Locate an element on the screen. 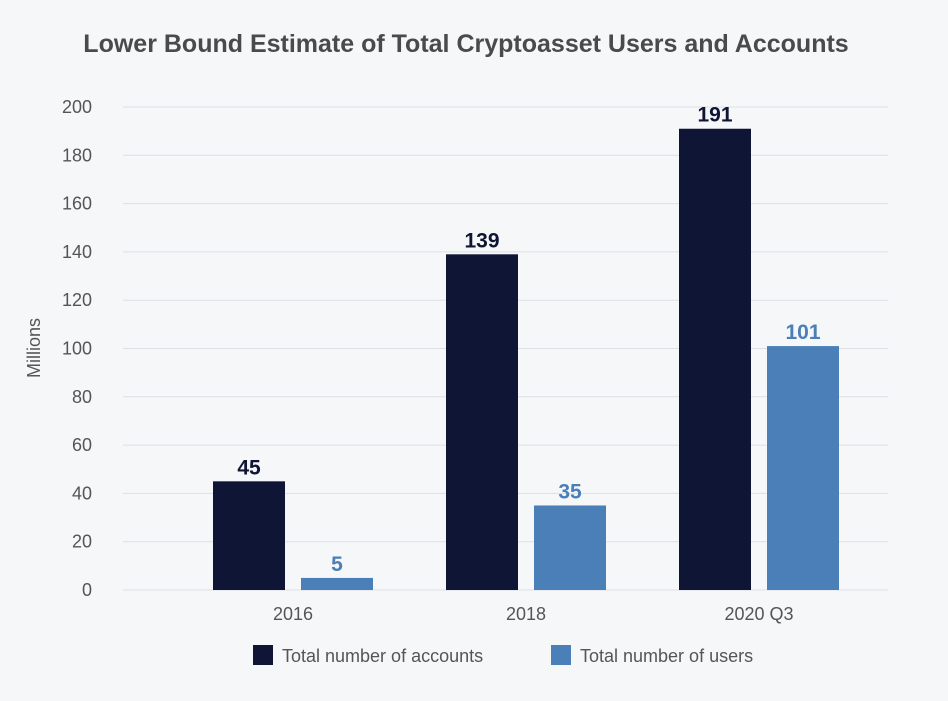 The height and width of the screenshot is (701, 948). data-label: 35 is located at coordinates (570, 491).